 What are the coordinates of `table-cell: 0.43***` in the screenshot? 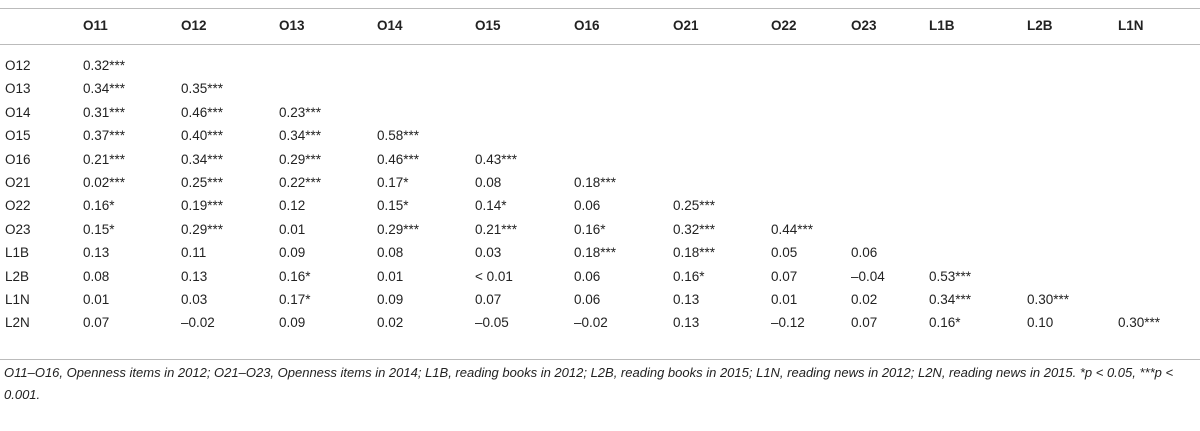 It's located at (496, 159).